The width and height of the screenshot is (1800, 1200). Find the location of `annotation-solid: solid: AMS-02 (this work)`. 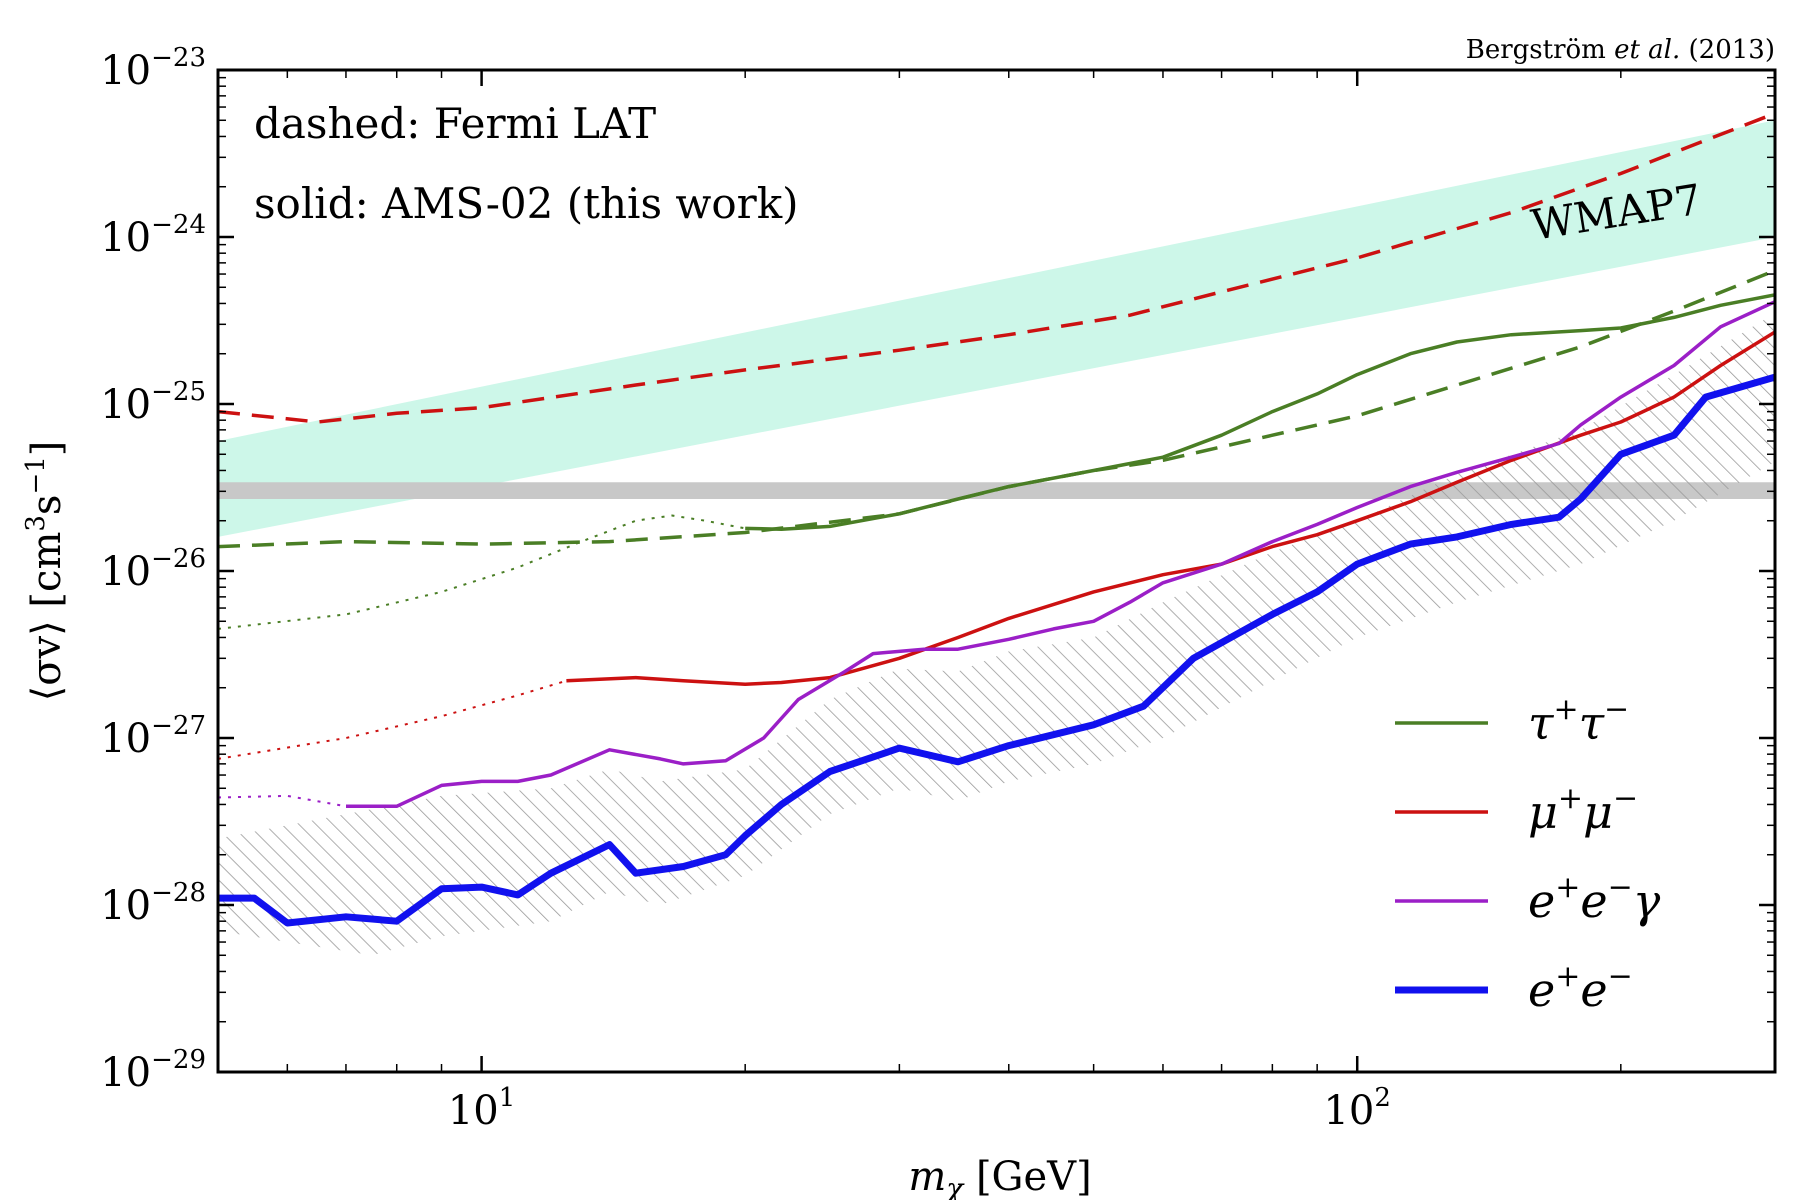

annotation-solid: solid: AMS-02 (this work) is located at coordinates (526, 203).